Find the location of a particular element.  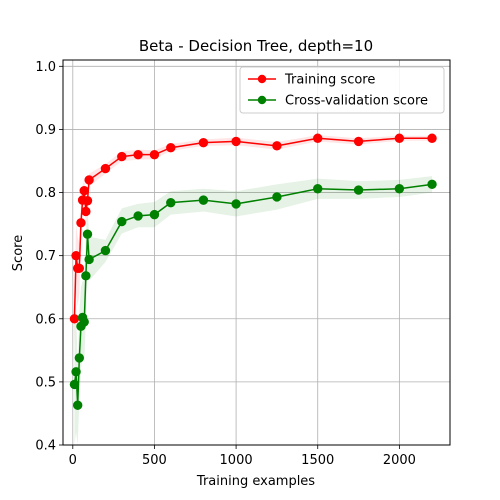

x-tick-label: 1000 is located at coordinates (236, 460).